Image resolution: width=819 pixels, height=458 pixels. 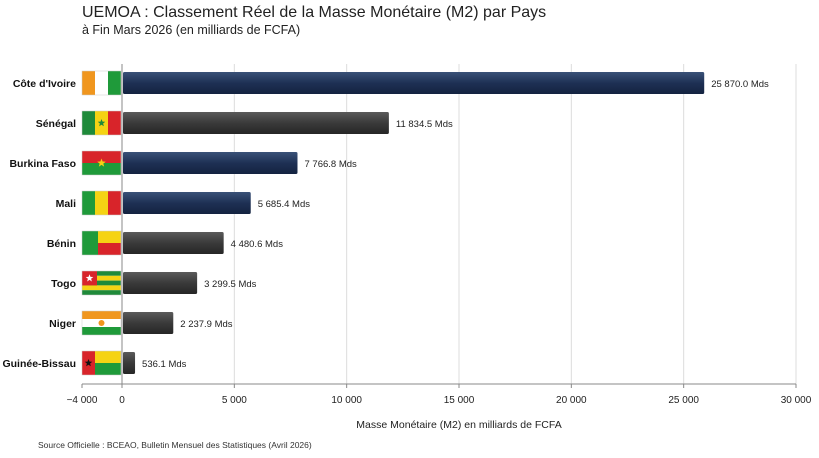 What do you see at coordinates (284, 204) in the screenshot?
I see `data-label: 5 685.4 Mds` at bounding box center [284, 204].